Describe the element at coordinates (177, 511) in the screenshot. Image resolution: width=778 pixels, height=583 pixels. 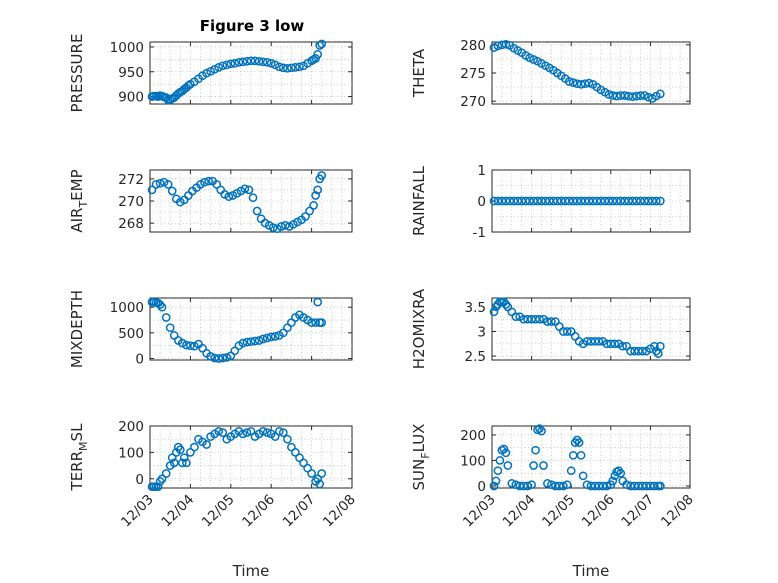
I see `terr-msl-xtick-label: 12/04` at that location.